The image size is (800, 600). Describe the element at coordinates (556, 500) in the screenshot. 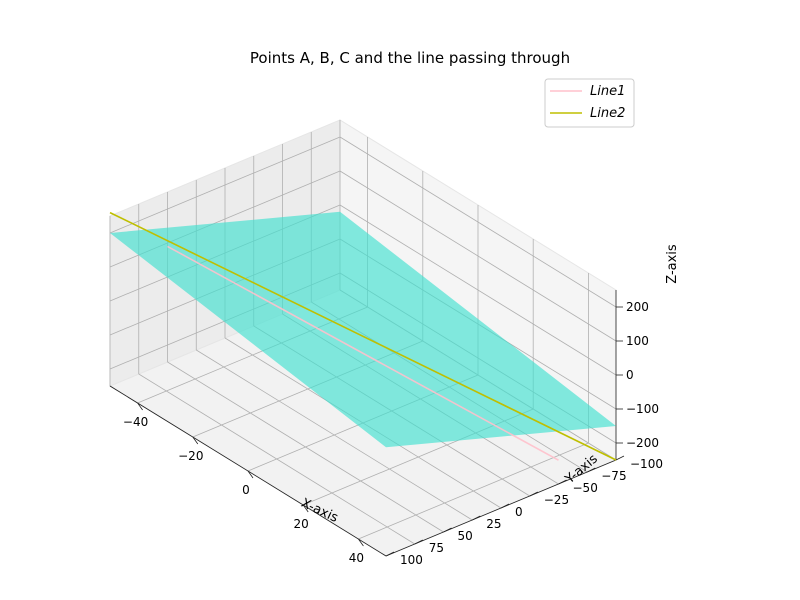

I see `y-tick-label: −25` at that location.